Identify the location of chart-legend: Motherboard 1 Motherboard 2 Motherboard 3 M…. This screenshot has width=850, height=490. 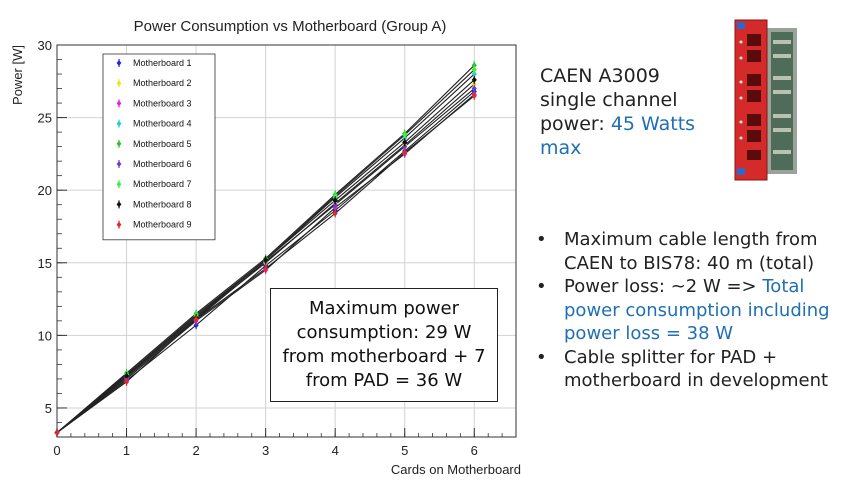
(159, 147).